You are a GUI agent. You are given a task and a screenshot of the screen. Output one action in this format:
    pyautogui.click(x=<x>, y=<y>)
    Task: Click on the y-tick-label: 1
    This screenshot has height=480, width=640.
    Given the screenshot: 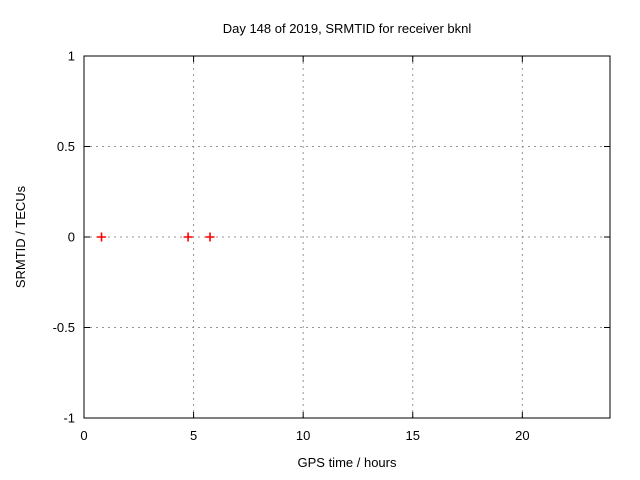 What is the action you would take?
    pyautogui.click(x=71, y=56)
    